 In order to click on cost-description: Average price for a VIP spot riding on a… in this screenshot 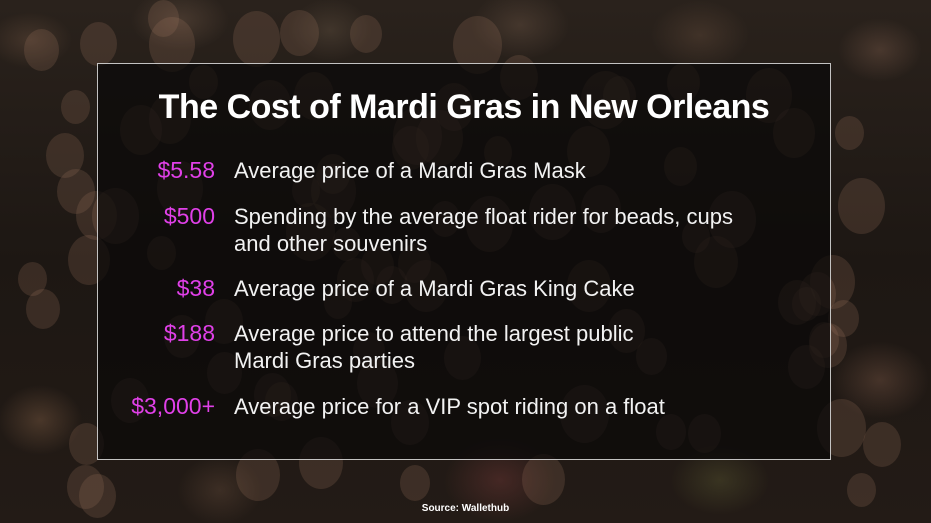, I will do `click(514, 406)`.